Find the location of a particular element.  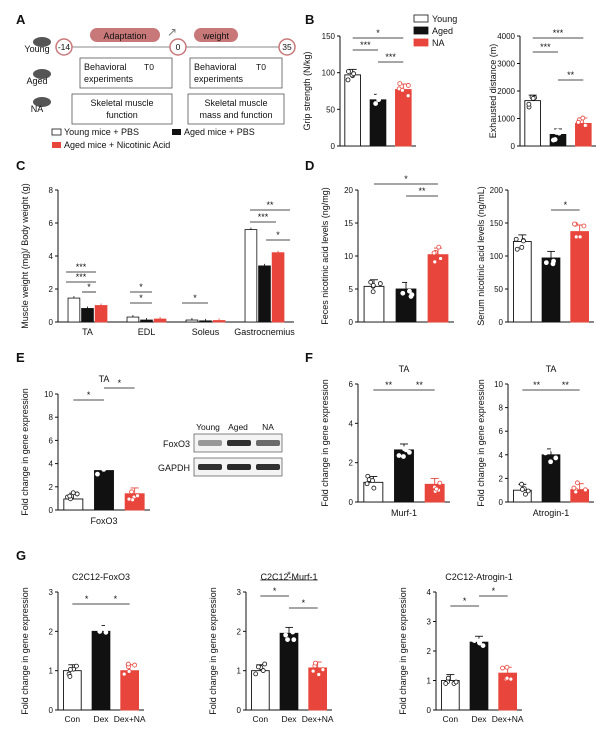

e-title: TA is located at coordinates (104, 379).